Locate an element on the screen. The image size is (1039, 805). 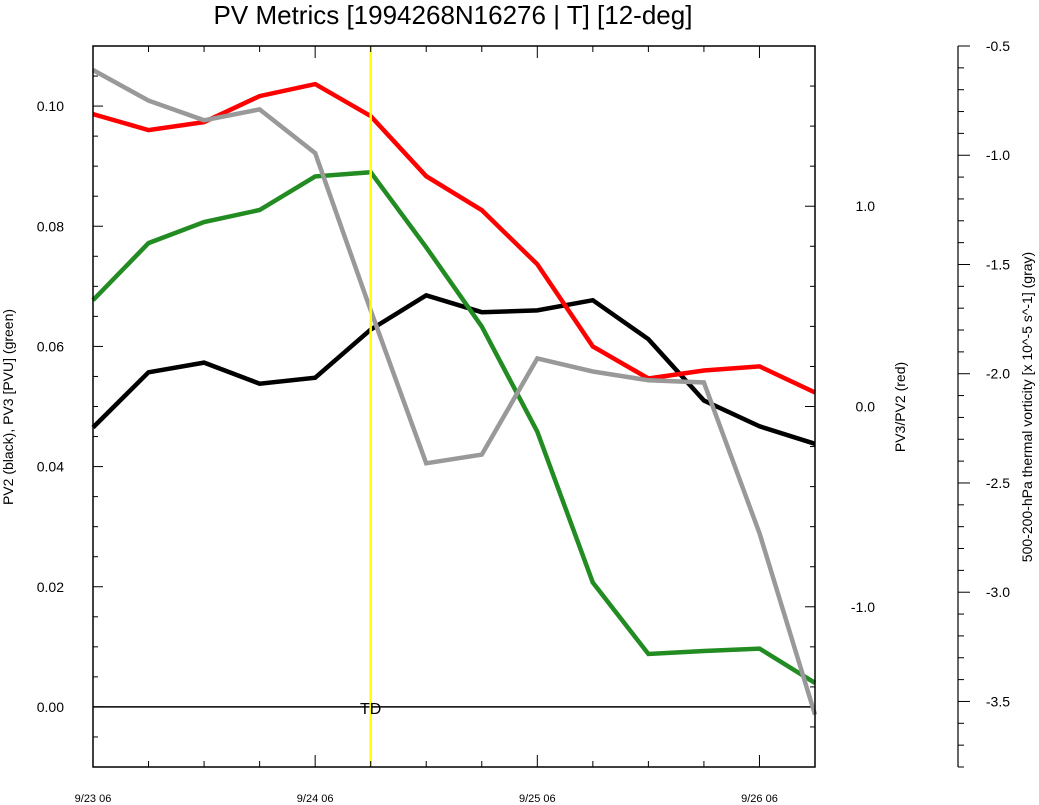
x-tick-label: 9/26 06 is located at coordinates (759, 799).